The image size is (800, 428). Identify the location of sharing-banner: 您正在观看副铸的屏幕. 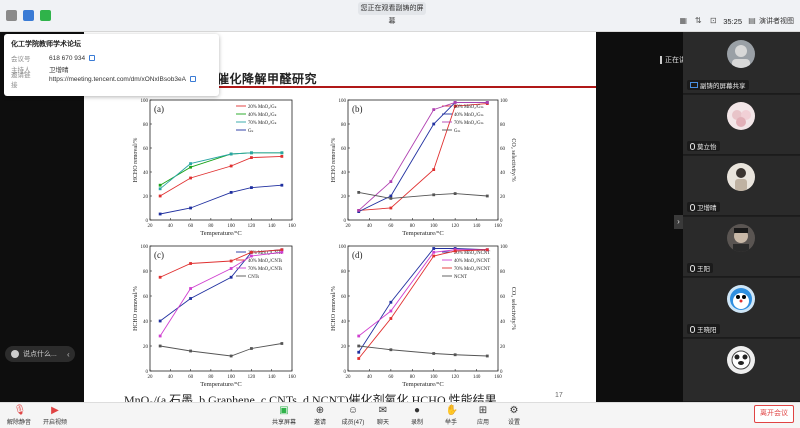
(392, 13).